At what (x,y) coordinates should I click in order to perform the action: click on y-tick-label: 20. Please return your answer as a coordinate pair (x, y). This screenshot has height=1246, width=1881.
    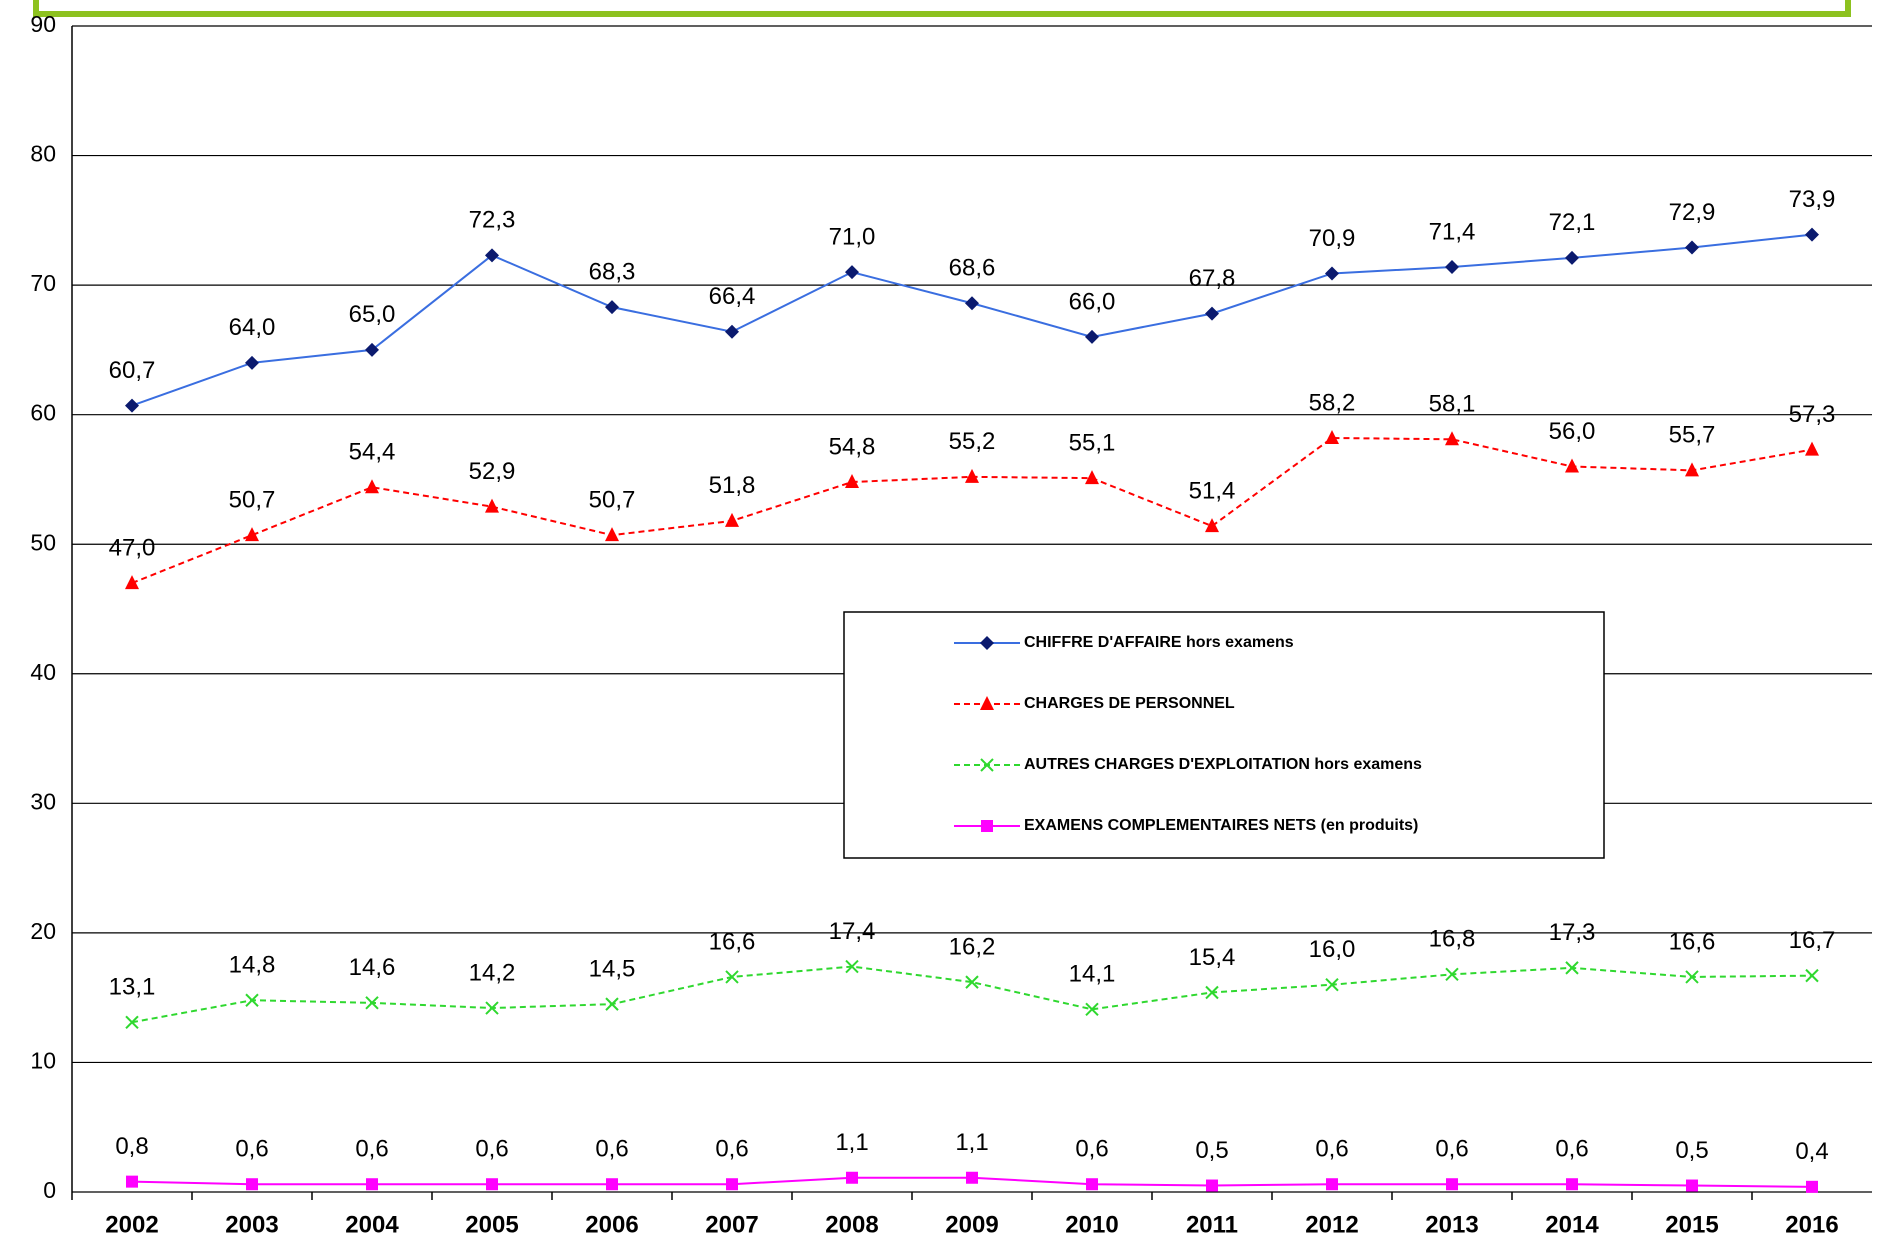
    Looking at the image, I should click on (43, 931).